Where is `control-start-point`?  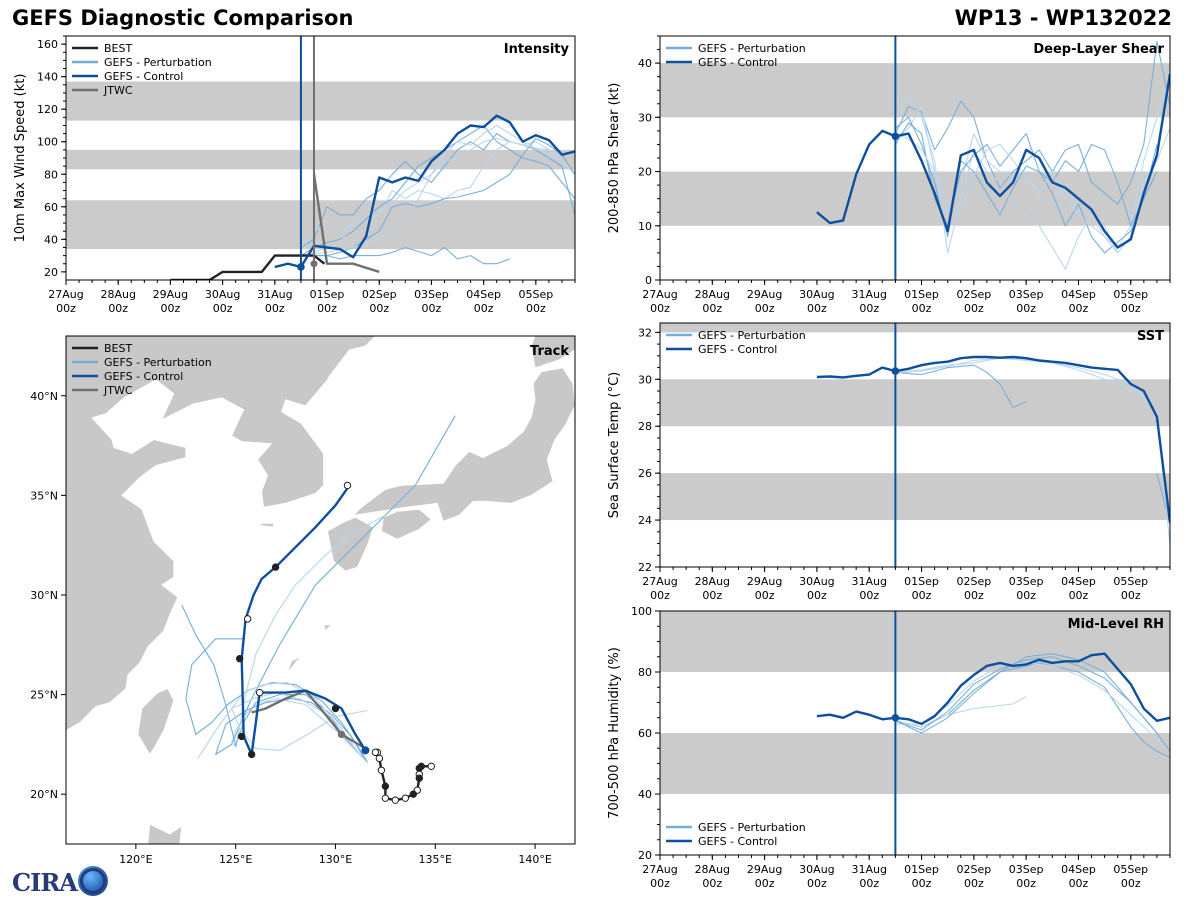 control-start-point is located at coordinates (365, 750).